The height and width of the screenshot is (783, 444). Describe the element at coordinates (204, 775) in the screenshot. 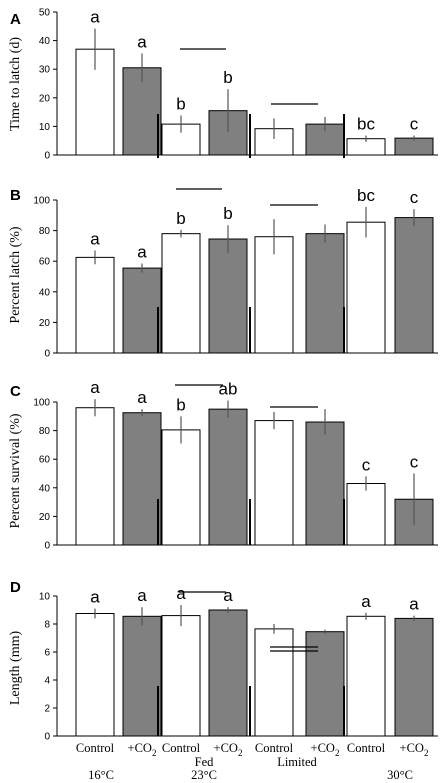

I see `temperature-label: 23°C` at that location.